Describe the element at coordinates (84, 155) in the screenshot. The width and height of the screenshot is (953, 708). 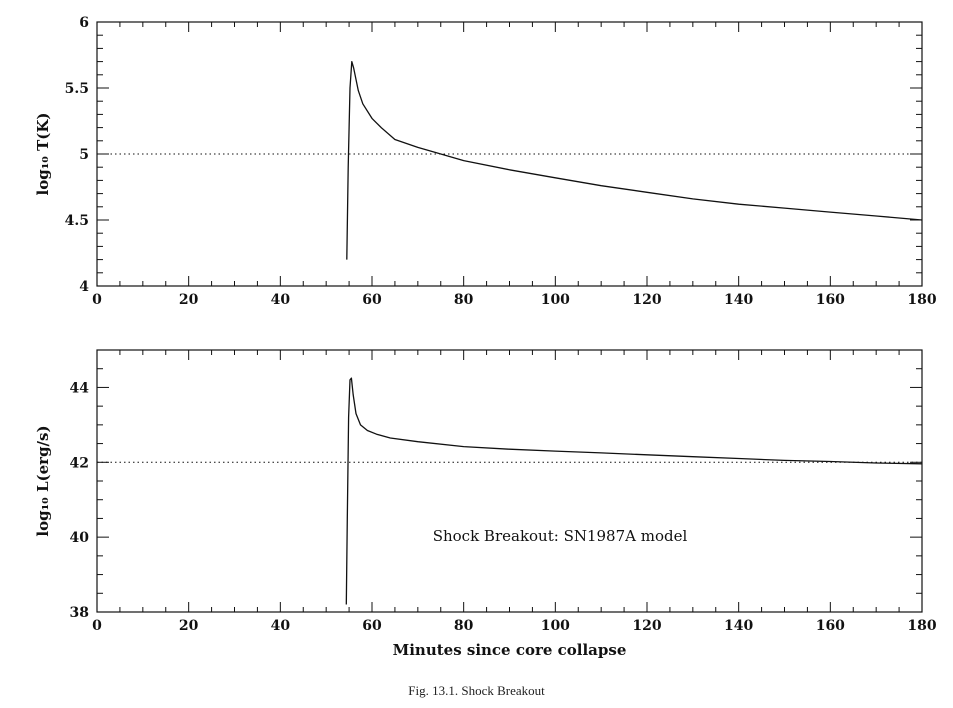
I see `y-tick-label: 5` at that location.